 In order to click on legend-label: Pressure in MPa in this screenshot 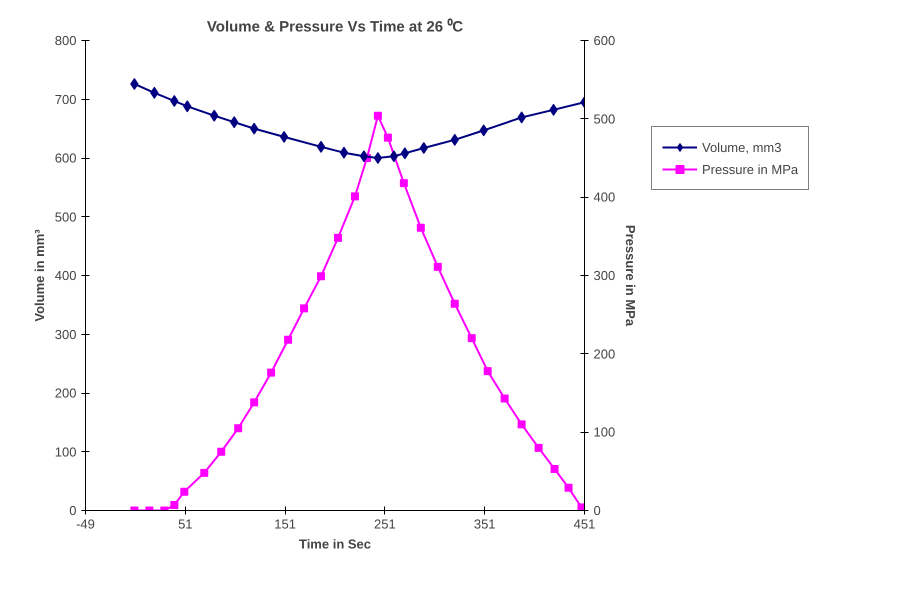, I will do `click(750, 169)`.